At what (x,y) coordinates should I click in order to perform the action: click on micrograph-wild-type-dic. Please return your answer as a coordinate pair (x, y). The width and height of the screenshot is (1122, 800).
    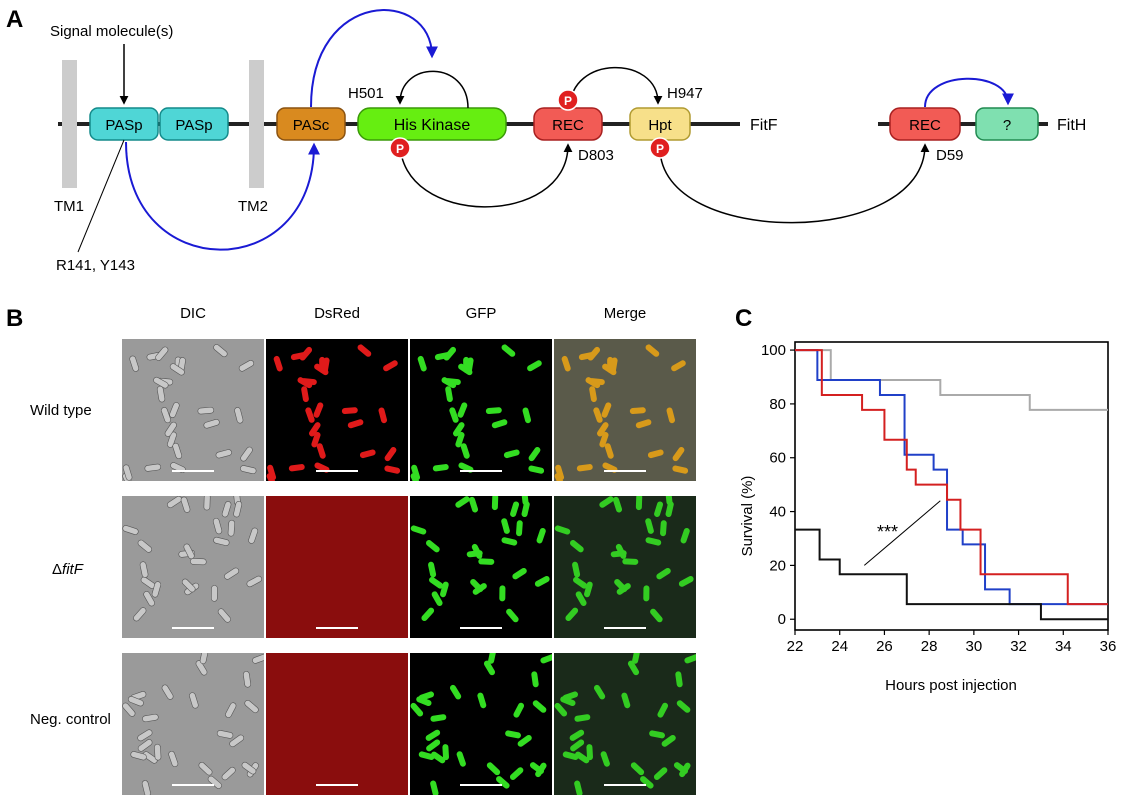
    Looking at the image, I should click on (193, 410).